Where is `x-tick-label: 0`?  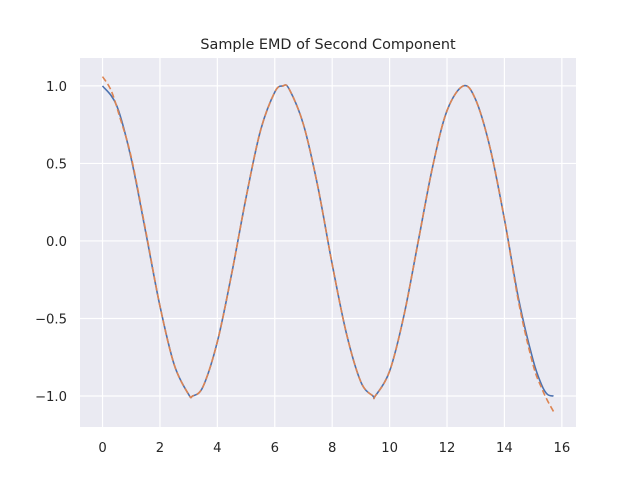
x-tick-label: 0 is located at coordinates (102, 448).